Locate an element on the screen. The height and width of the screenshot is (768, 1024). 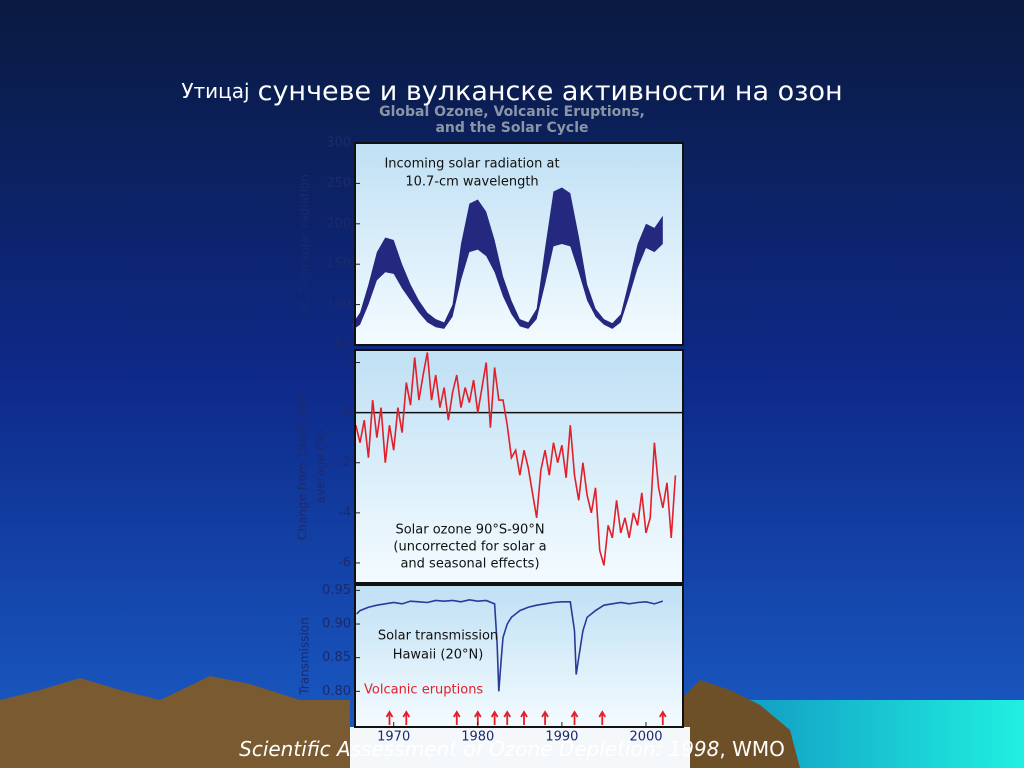
x-tick-label: 2000 is located at coordinates (645, 737).